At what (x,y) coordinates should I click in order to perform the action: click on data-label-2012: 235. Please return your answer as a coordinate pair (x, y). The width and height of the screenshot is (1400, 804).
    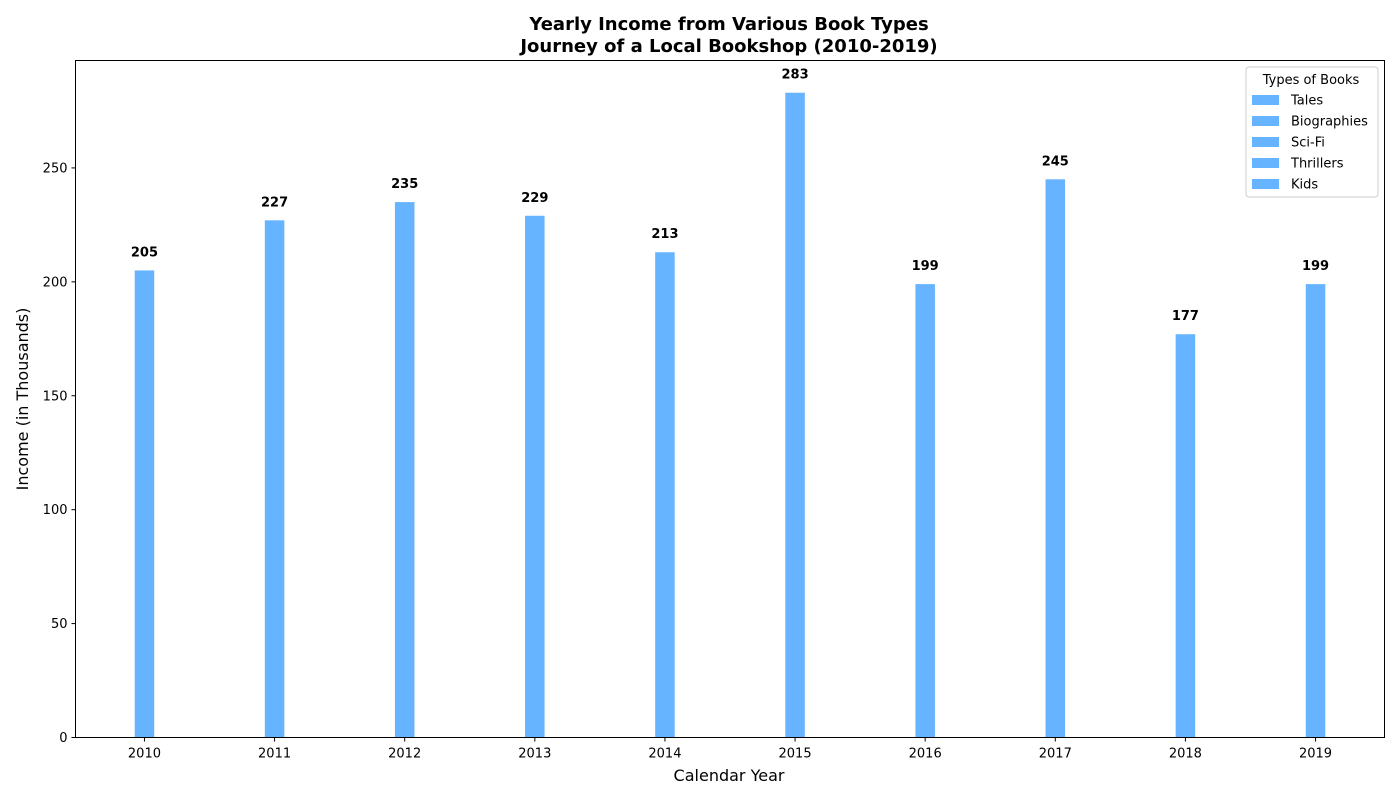
    Looking at the image, I should click on (404, 184).